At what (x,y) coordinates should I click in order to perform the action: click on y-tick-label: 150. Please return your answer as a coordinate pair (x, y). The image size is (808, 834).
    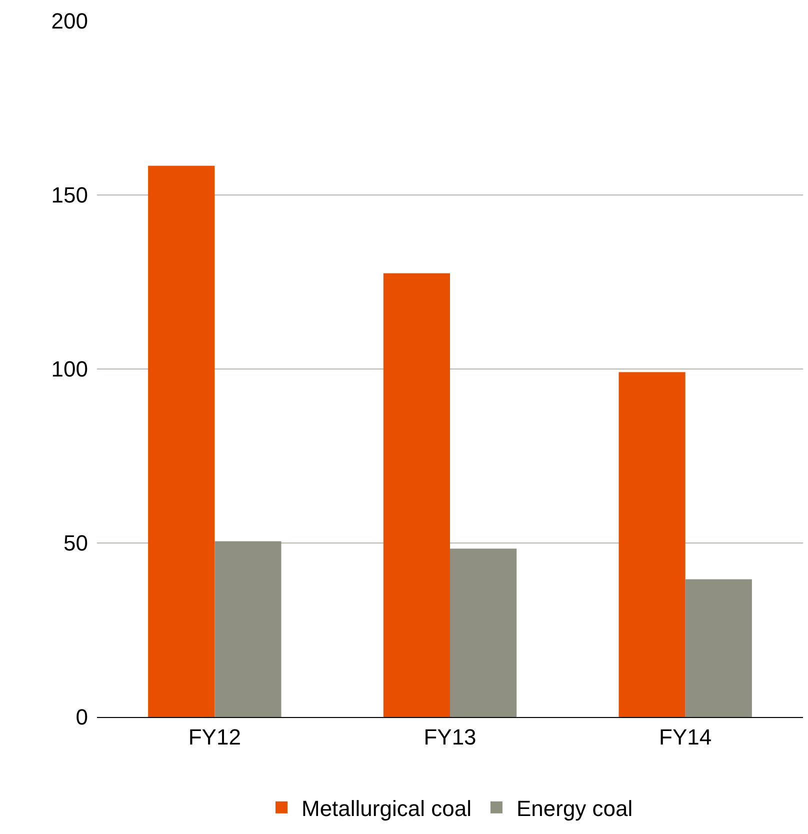
    Looking at the image, I should click on (69, 195).